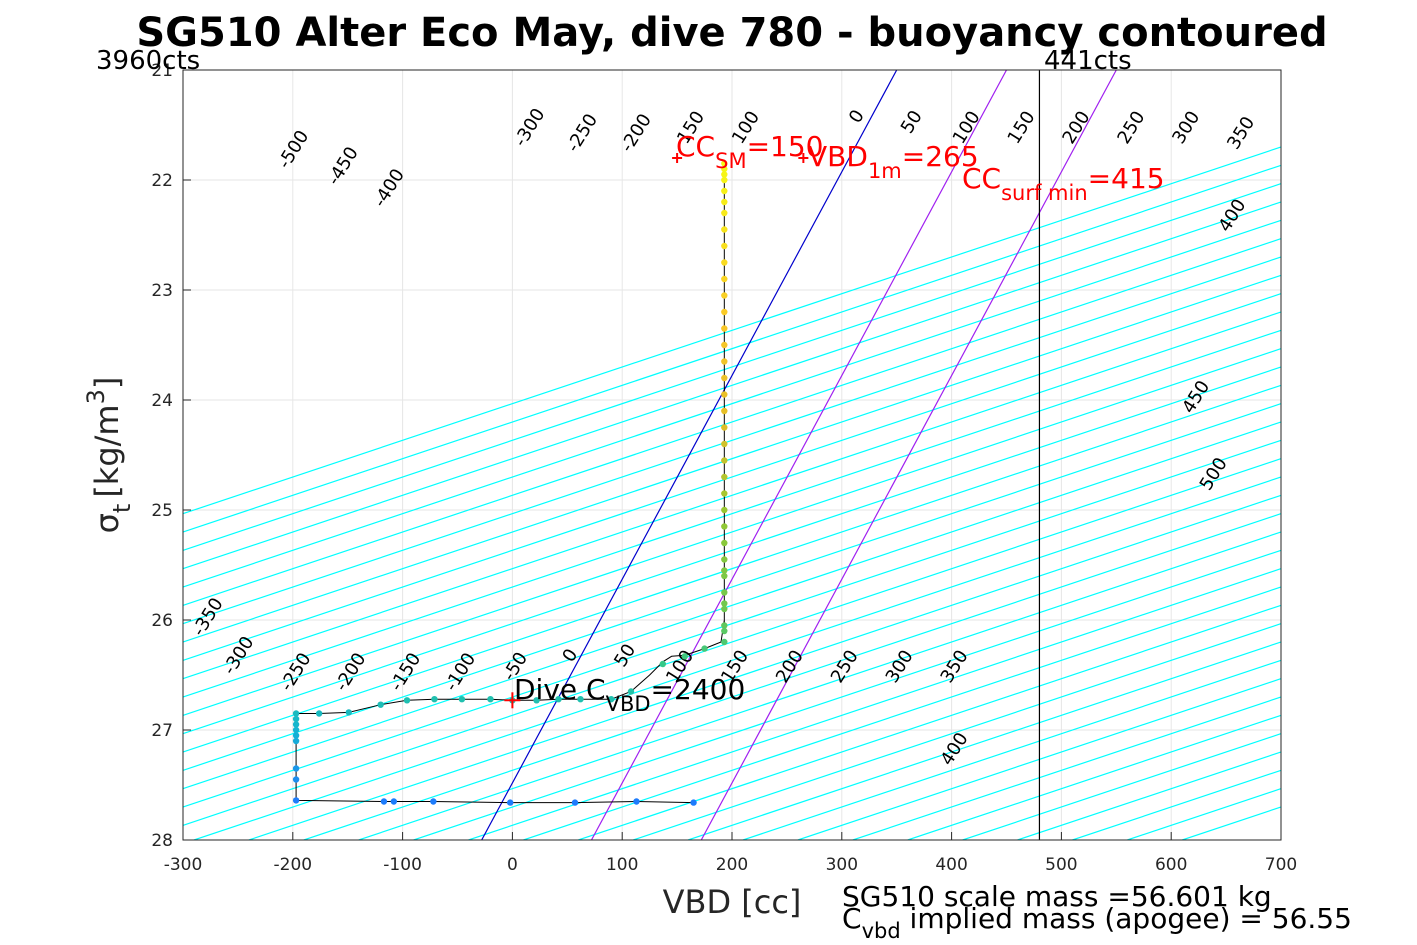 The image size is (1417, 945). I want to click on x-tick-label: -200, so click(293, 865).